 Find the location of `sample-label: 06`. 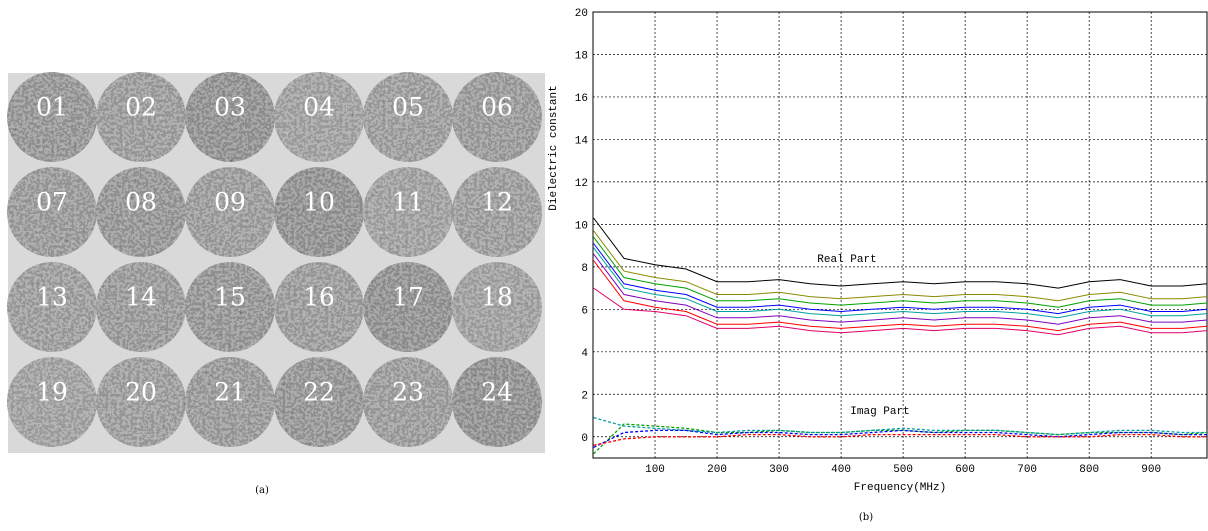

sample-label: 06 is located at coordinates (497, 107).